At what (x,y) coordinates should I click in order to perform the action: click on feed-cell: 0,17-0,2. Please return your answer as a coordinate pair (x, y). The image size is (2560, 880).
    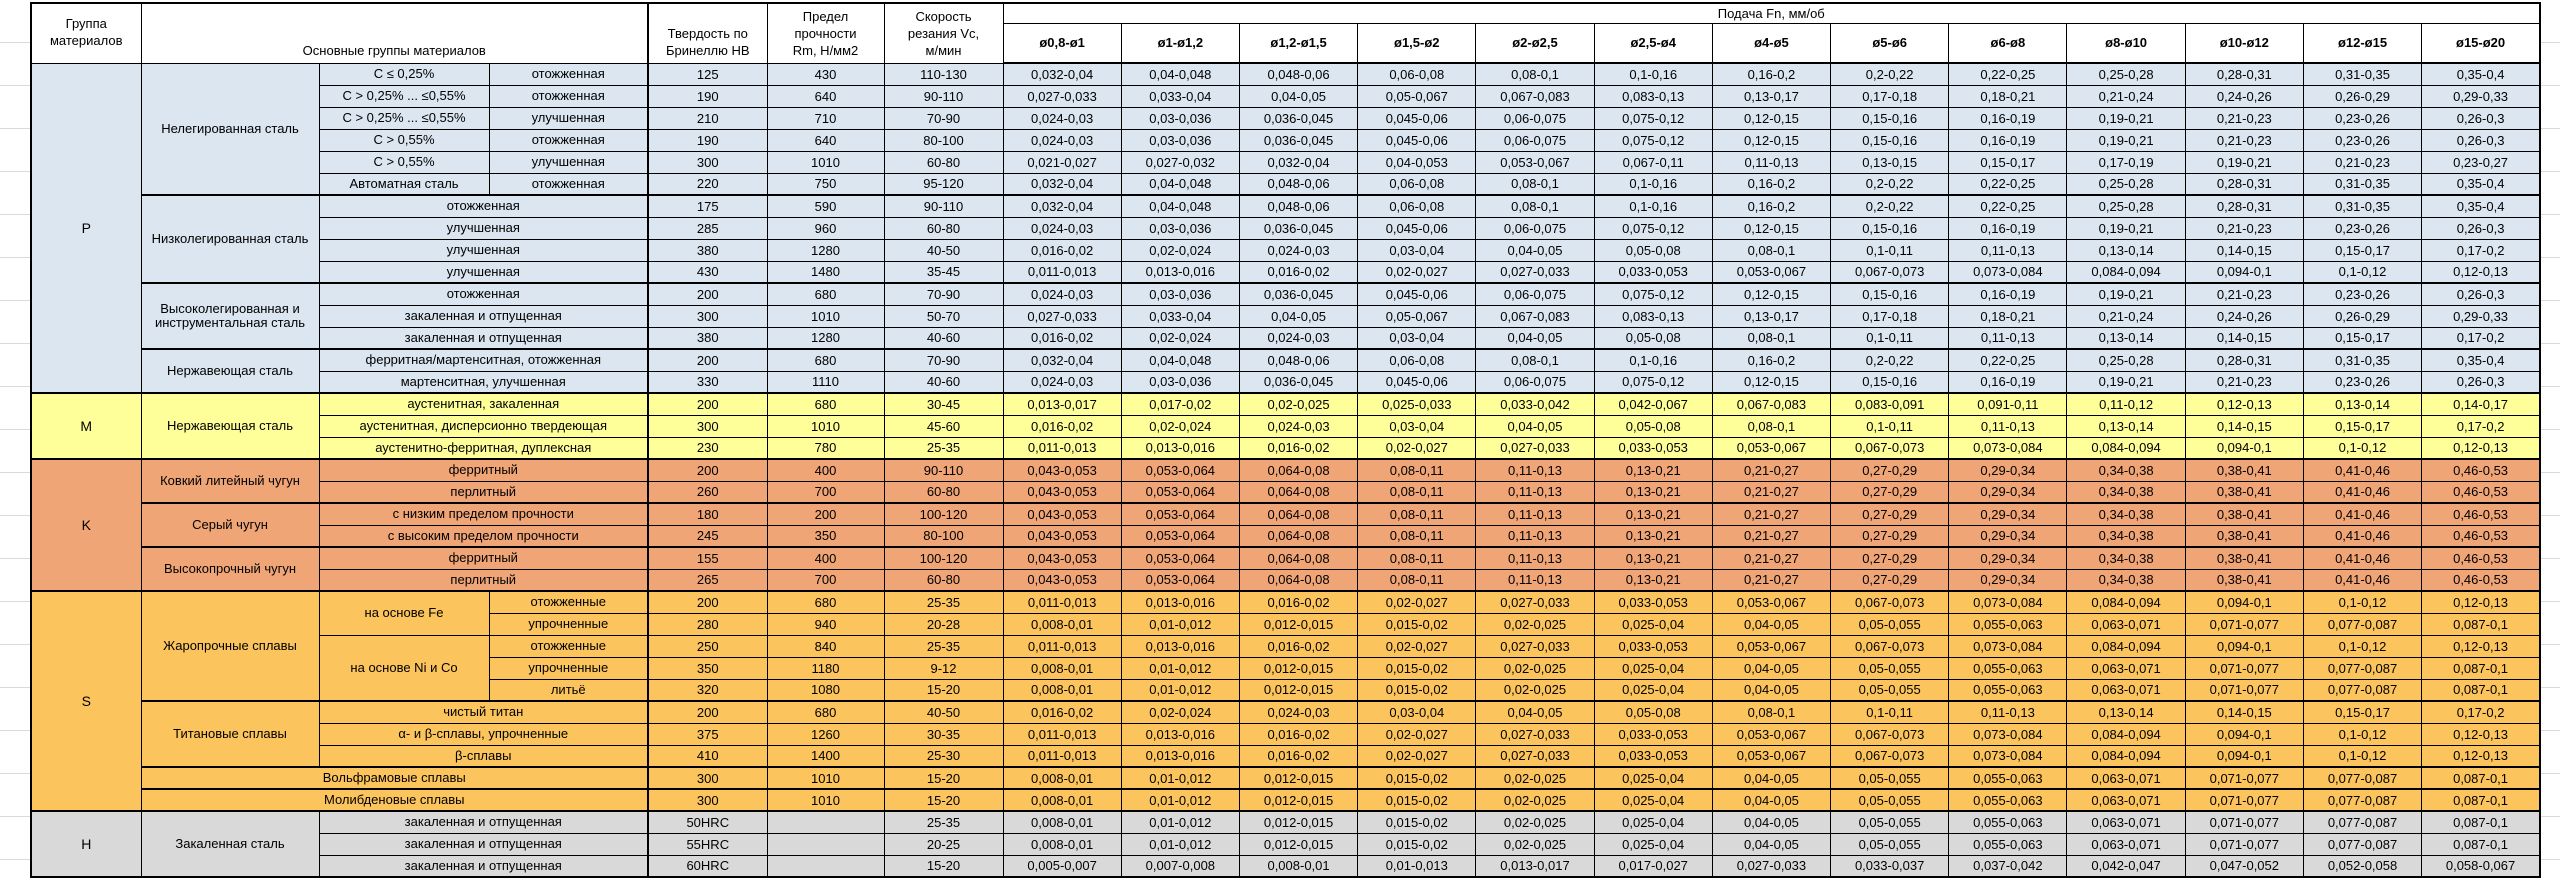
    Looking at the image, I should click on (2481, 338).